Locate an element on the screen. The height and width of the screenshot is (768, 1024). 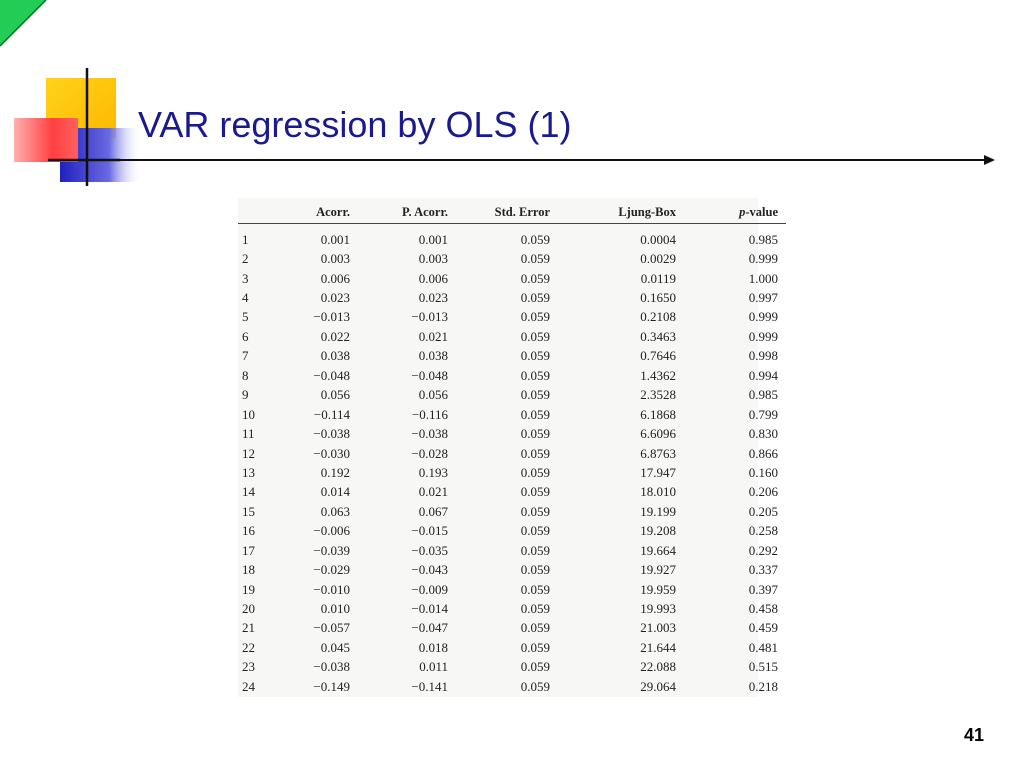
cell-pacorr: −0.116 is located at coordinates (429, 414).